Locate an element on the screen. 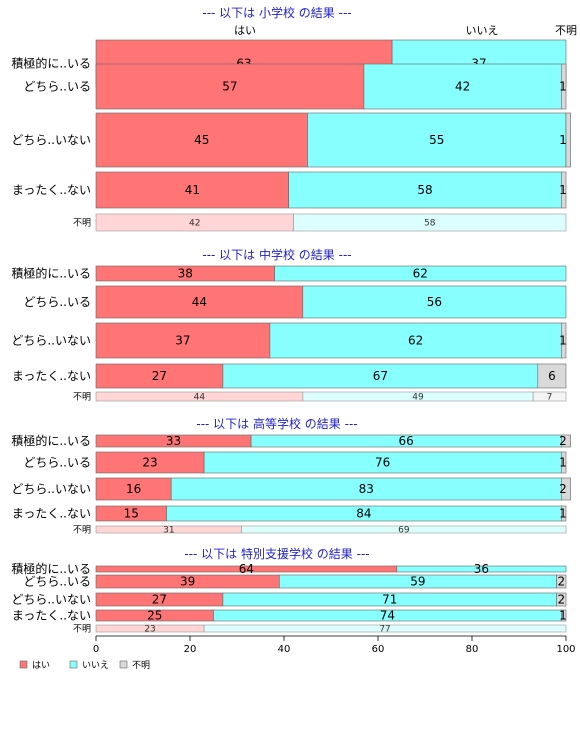  column-header-0: はい is located at coordinates (245, 30).